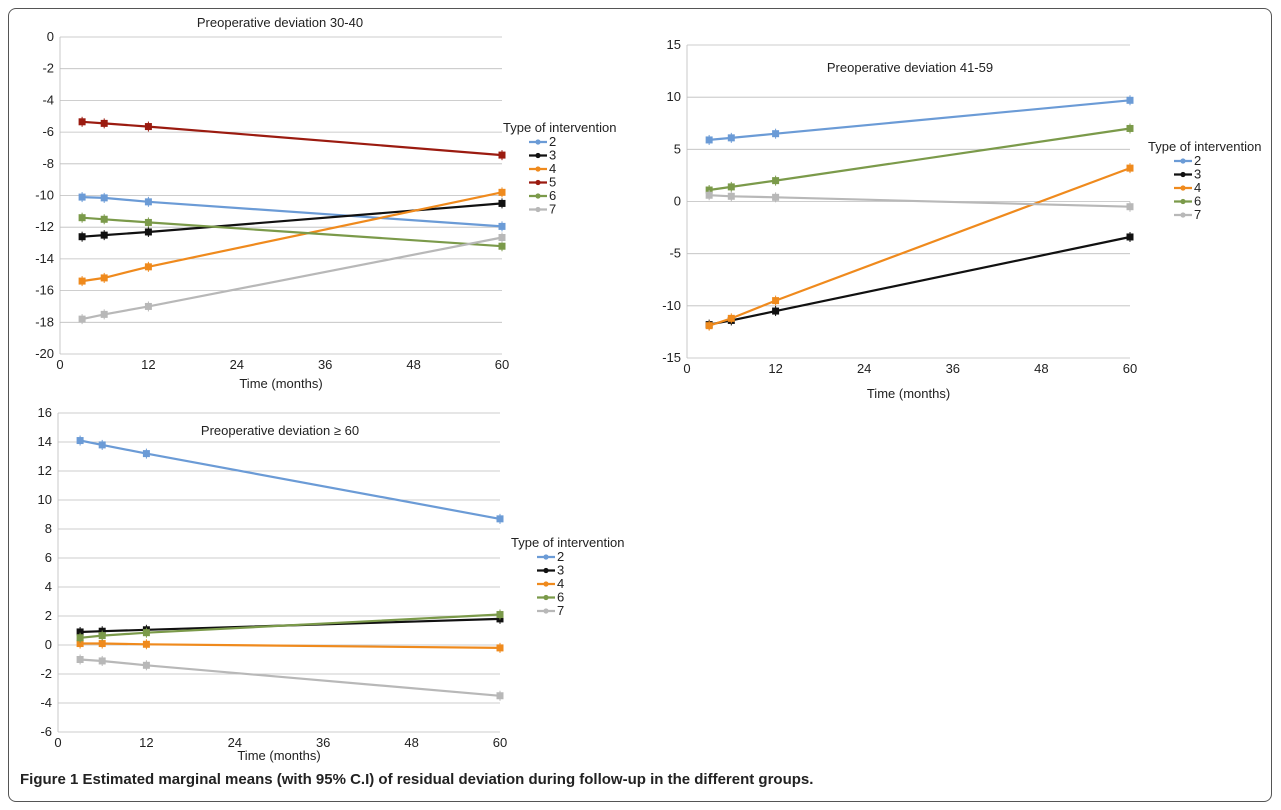  I want to click on y-tick-label: 5, so click(677, 148).